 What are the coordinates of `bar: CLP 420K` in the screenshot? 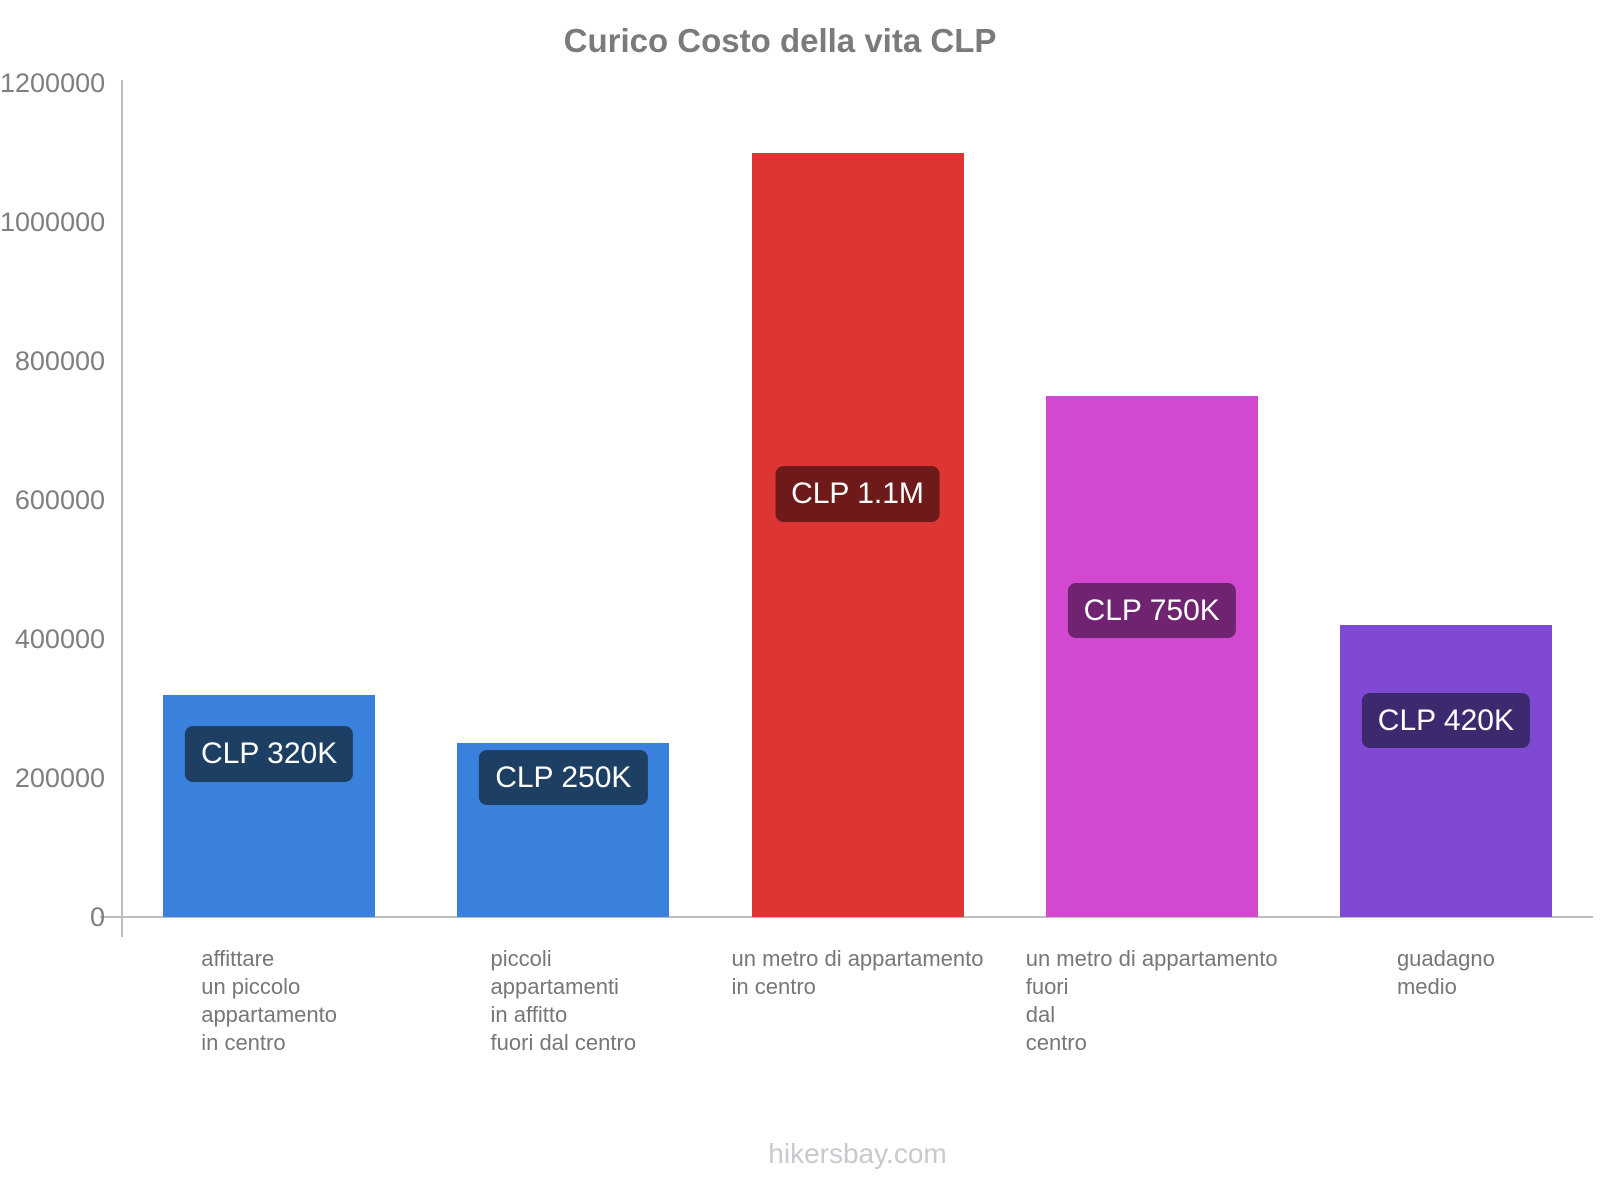 It's located at (1445, 771).